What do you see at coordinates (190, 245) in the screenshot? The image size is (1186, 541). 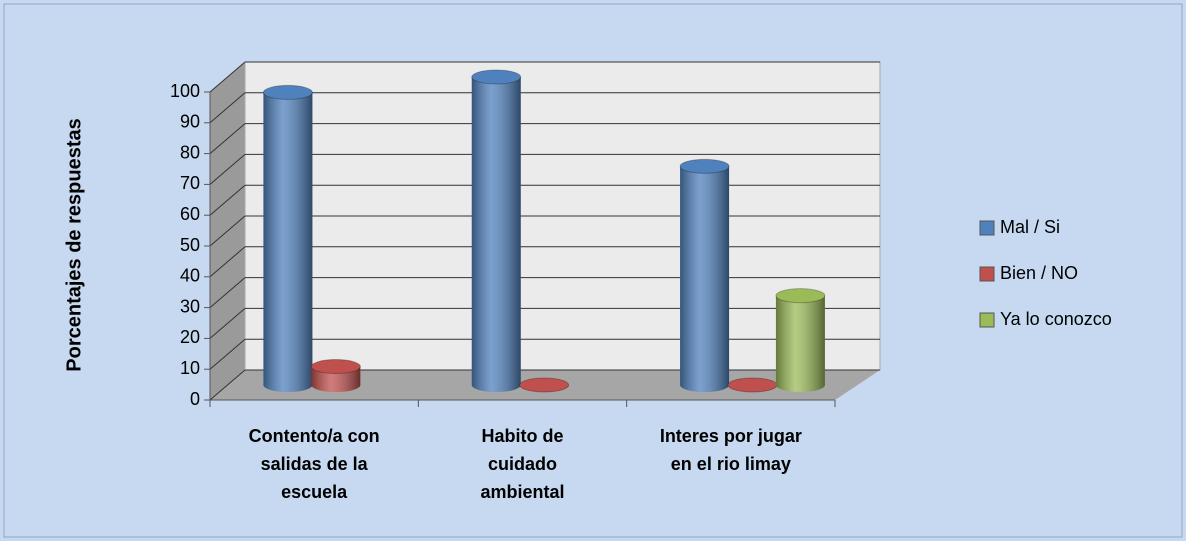 I see `y-tick-label: 50` at bounding box center [190, 245].